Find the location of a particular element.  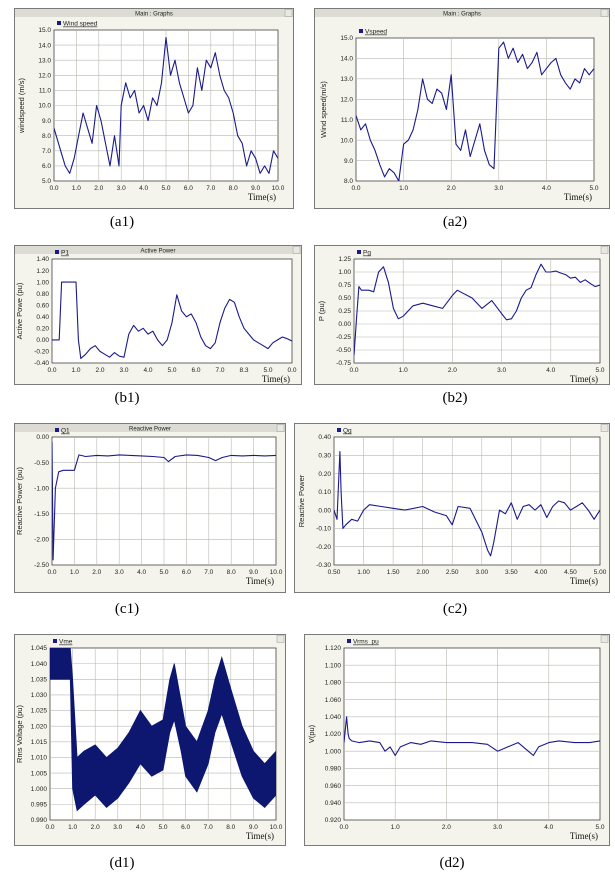

y-tick-label: 1.100 is located at coordinates (333, 665).